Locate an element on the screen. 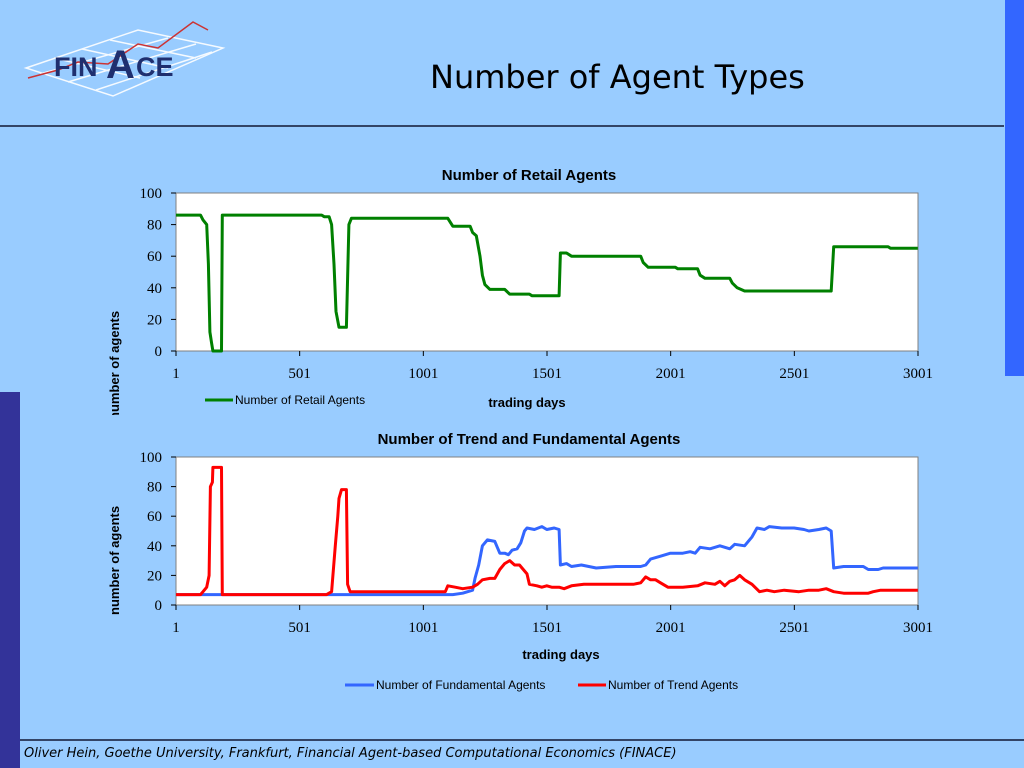 The height and width of the screenshot is (768, 1024). right-accent-bar is located at coordinates (1014, 188).